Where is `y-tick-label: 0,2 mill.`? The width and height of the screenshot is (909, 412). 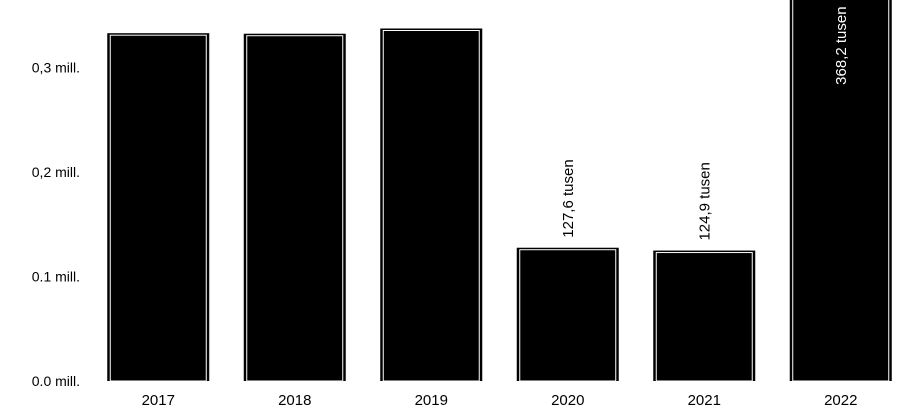 y-tick-label: 0,2 mill. is located at coordinates (56, 172).